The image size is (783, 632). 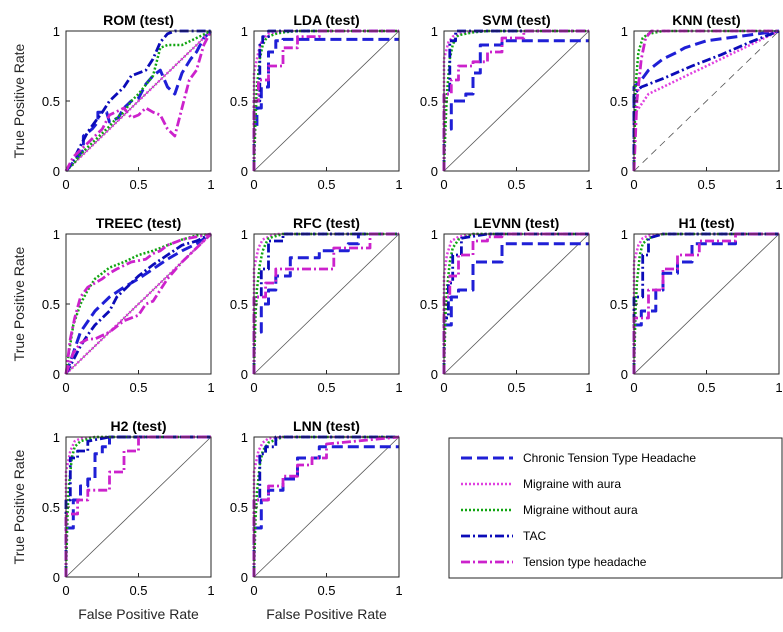 I want to click on roc-panel-4: 00 0.5 0.5 1 1 TREEC (test) True Positive Rate, so click(x=113, y=305).